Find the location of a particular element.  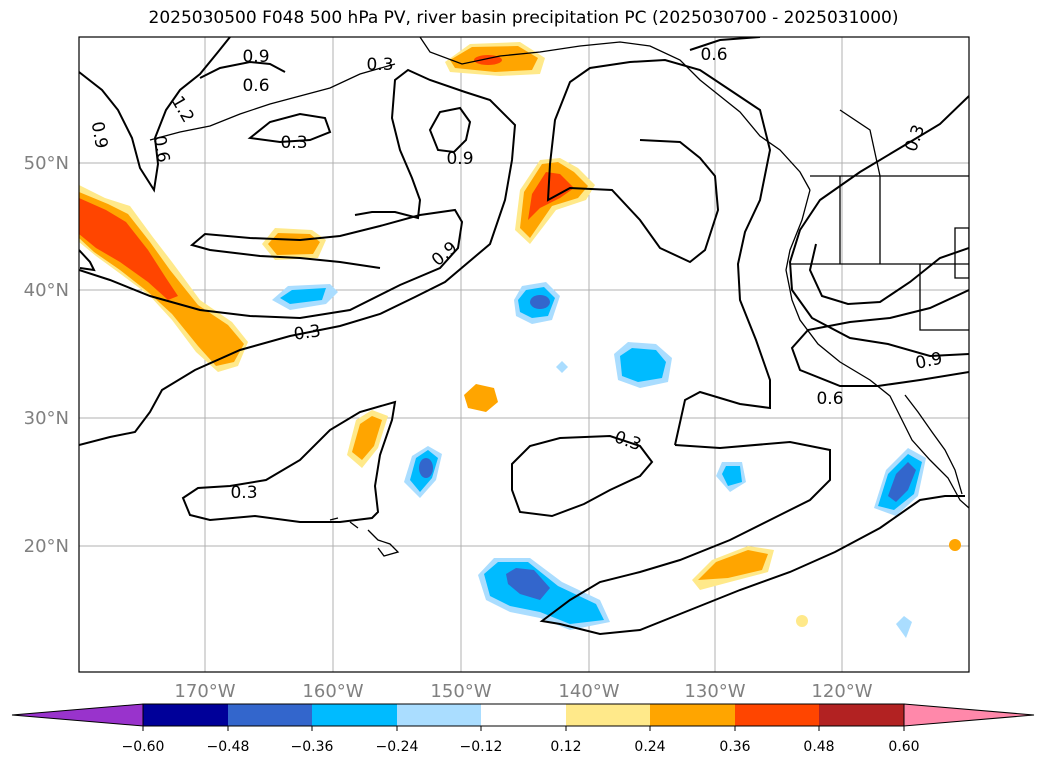

colorbar-extend-high is located at coordinates (969, 715).